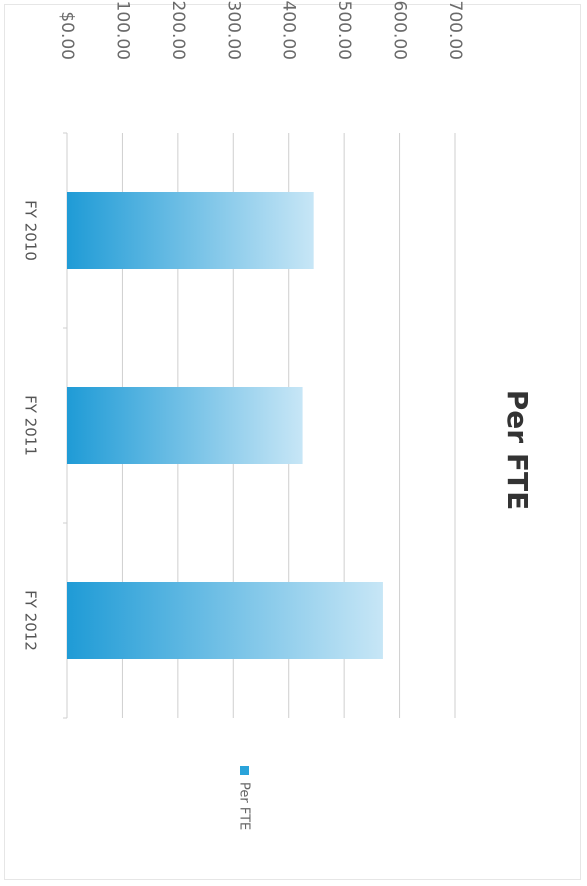 This screenshot has width=587, height=886. What do you see at coordinates (517, 450) in the screenshot?
I see `chart-title: Per FTE` at bounding box center [517, 450].